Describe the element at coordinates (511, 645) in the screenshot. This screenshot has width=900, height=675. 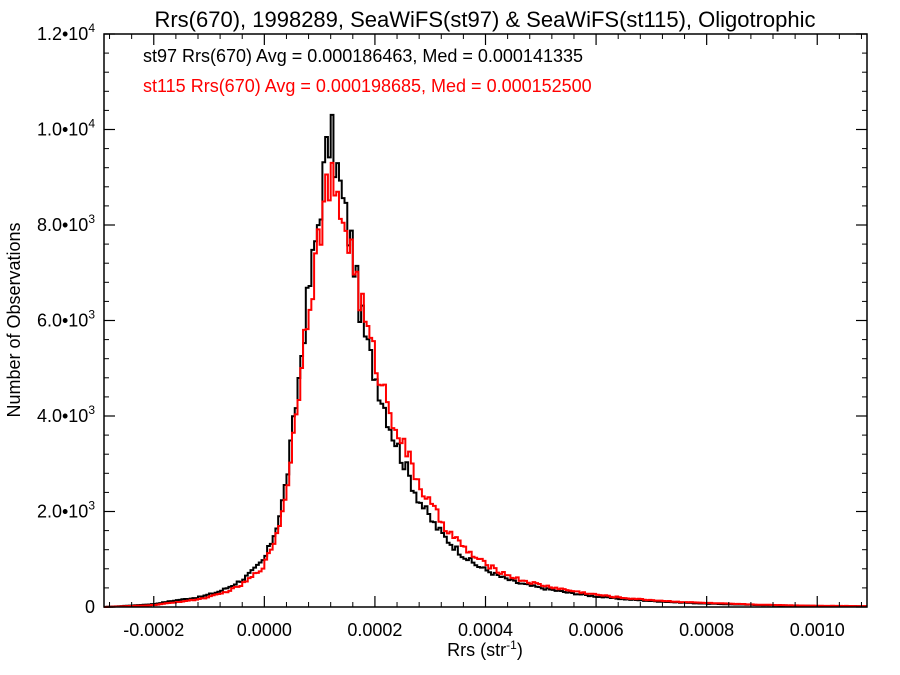
I see `x-axis-label-exponent: -1` at that location.